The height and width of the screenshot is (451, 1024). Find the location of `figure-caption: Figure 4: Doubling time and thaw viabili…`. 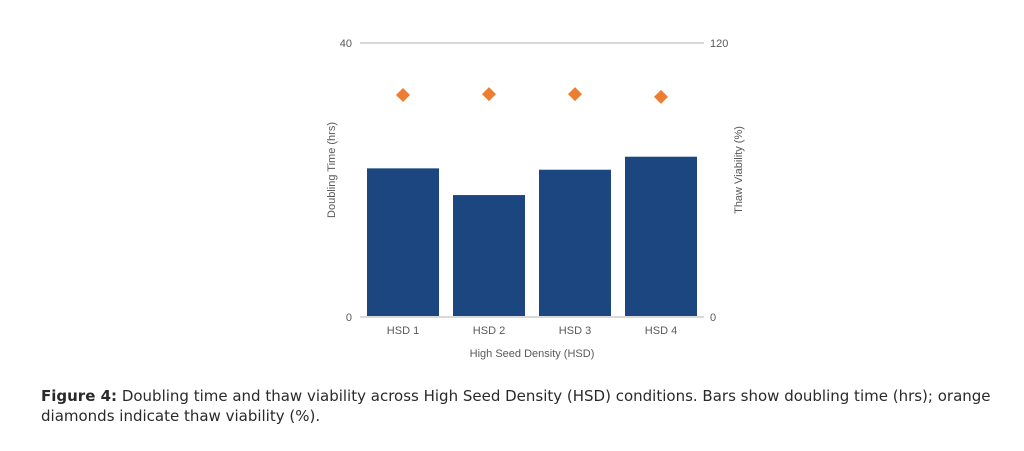

figure-caption: Figure 4: Doubling time and thaw viabili… is located at coordinates (516, 406).